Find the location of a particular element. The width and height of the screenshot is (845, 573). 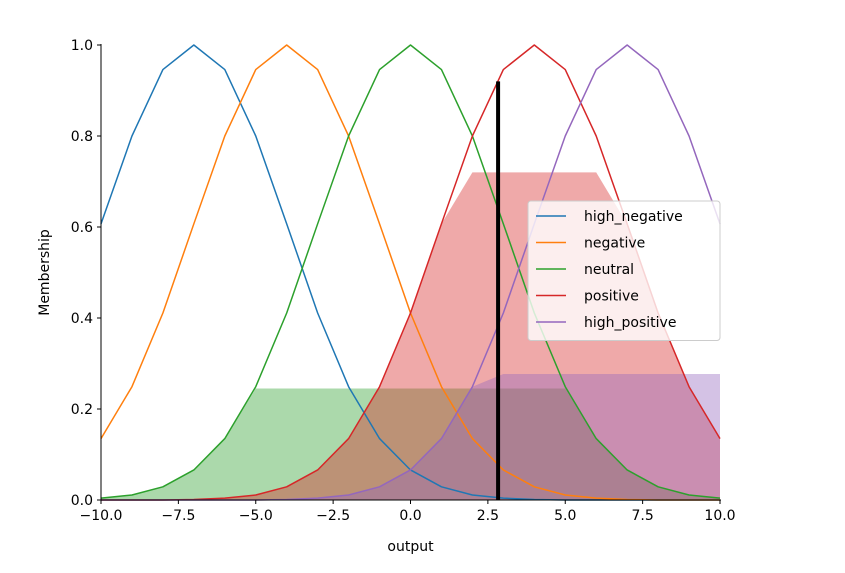

y-tick-label: 0.6 is located at coordinates (82, 228).